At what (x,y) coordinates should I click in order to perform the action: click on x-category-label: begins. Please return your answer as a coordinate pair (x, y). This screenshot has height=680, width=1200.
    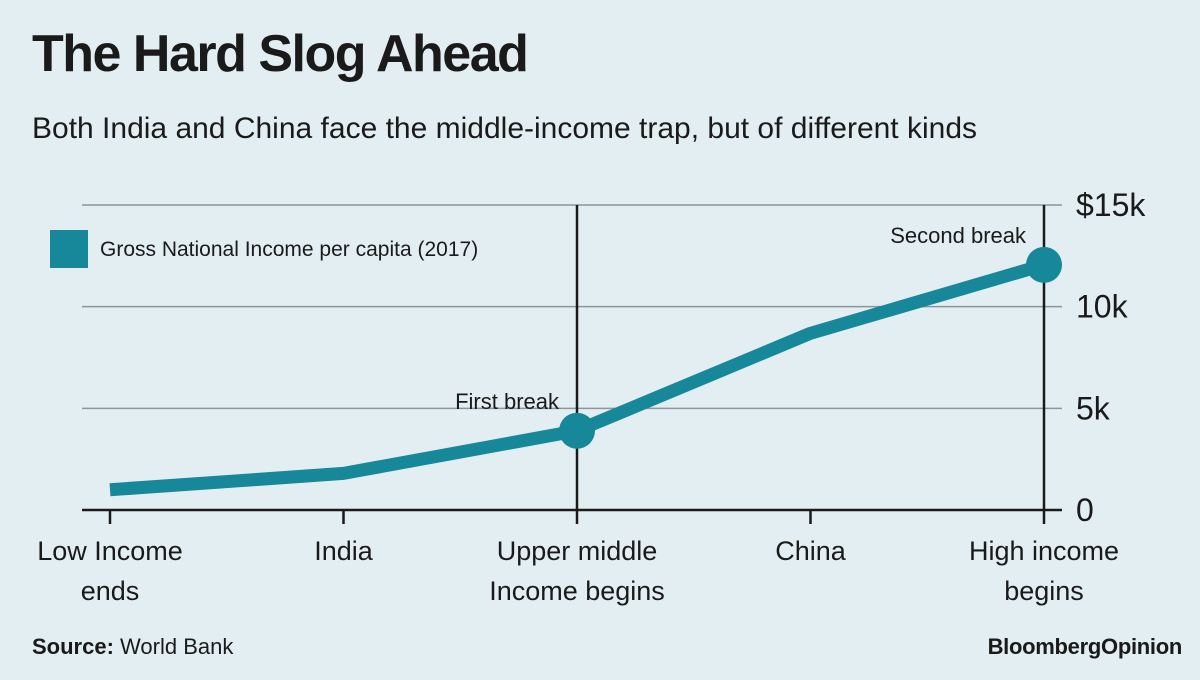
    Looking at the image, I should click on (1044, 591).